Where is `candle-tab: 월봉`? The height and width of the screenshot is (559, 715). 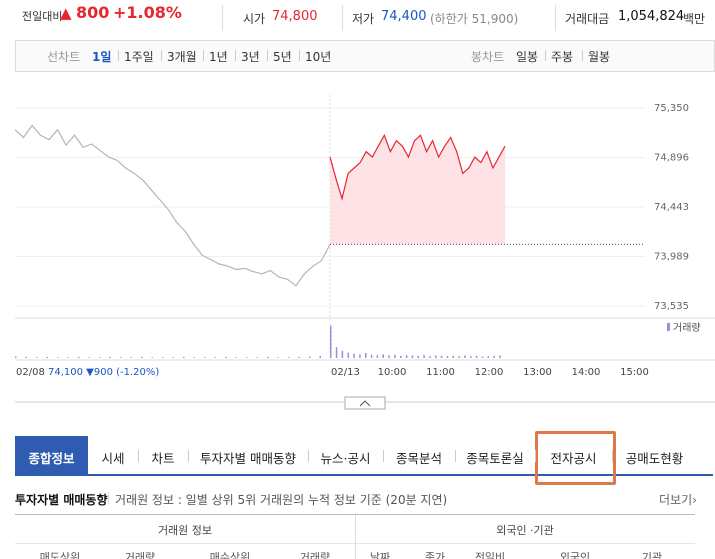 candle-tab: 월봉 is located at coordinates (599, 57).